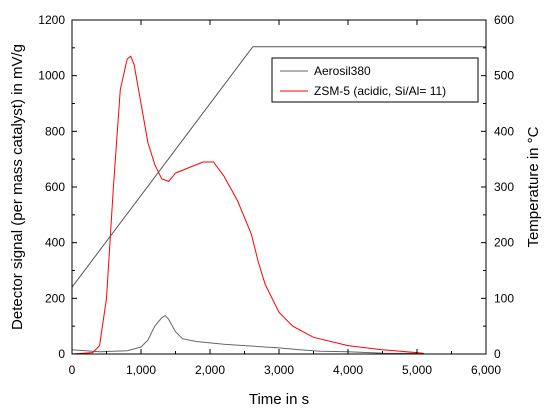 Image resolution: width=550 pixels, height=417 pixels. Describe the element at coordinates (417, 370) in the screenshot. I see `x-tick-label: 5,000` at that location.